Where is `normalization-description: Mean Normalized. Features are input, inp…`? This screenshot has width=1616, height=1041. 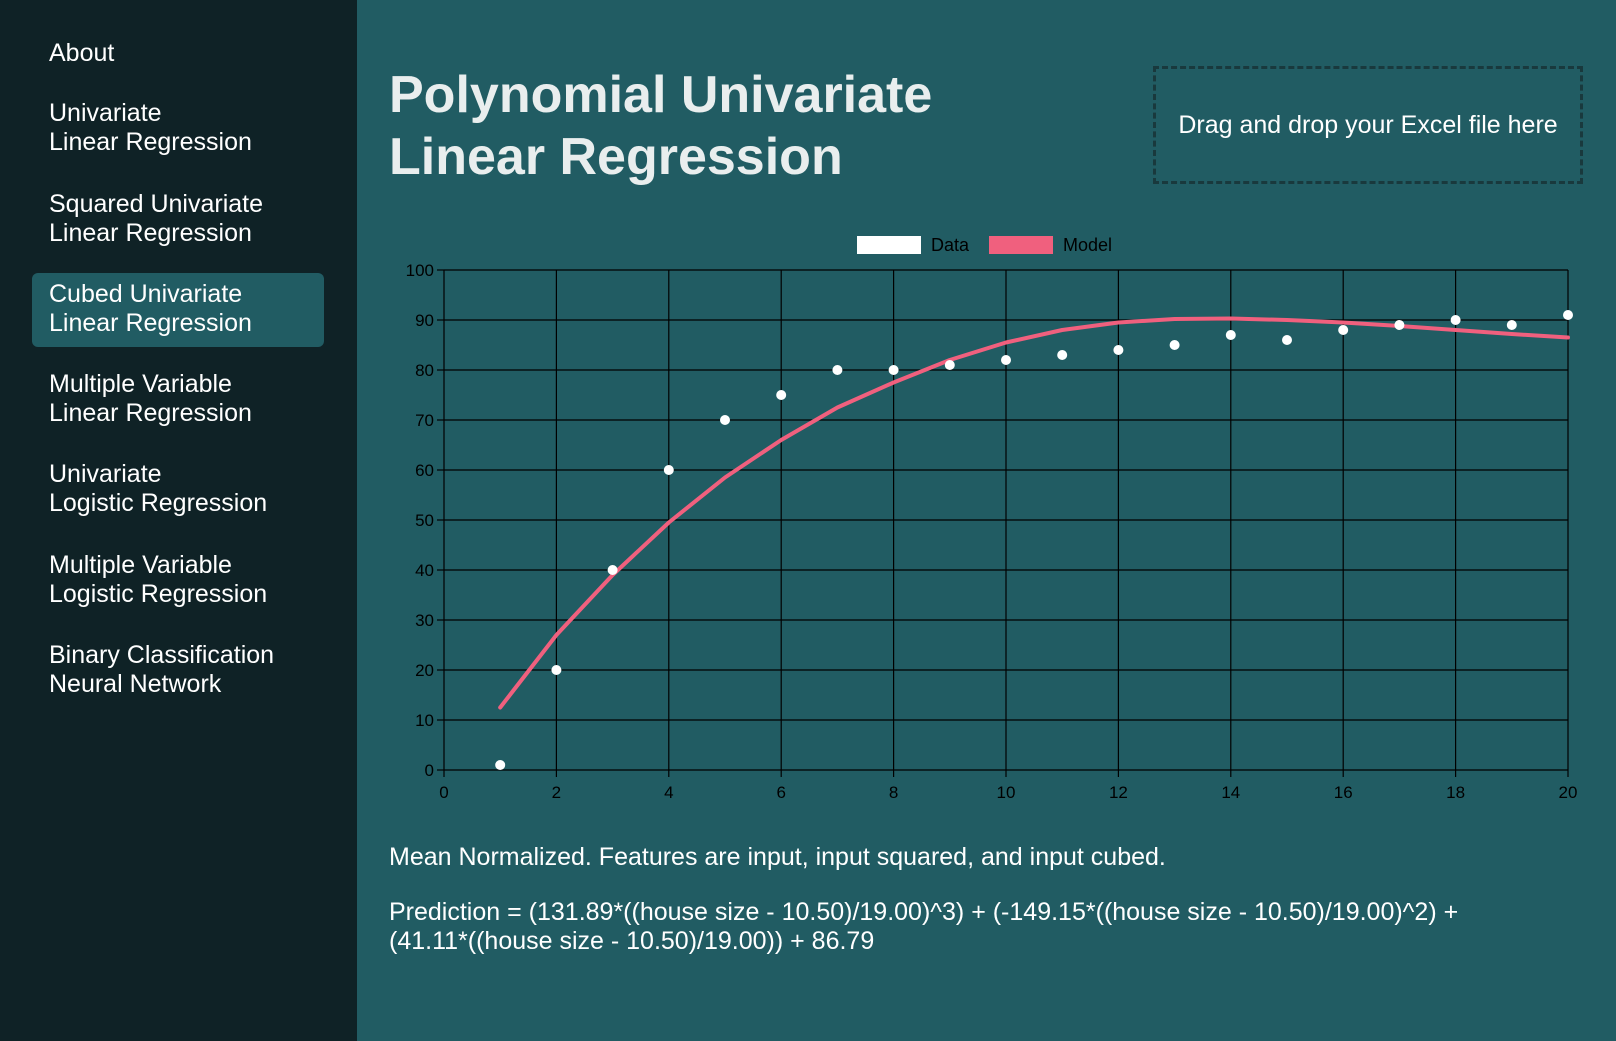
normalization-description: Mean Normalized. Features are input, inp… is located at coordinates (777, 857).